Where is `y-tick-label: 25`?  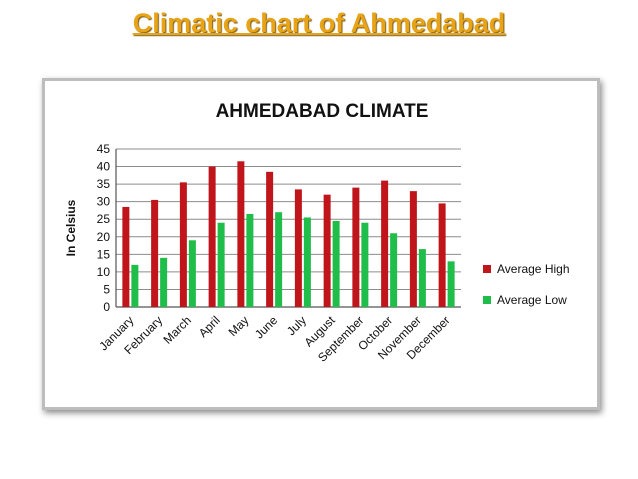
y-tick-label: 25 is located at coordinates (104, 219).